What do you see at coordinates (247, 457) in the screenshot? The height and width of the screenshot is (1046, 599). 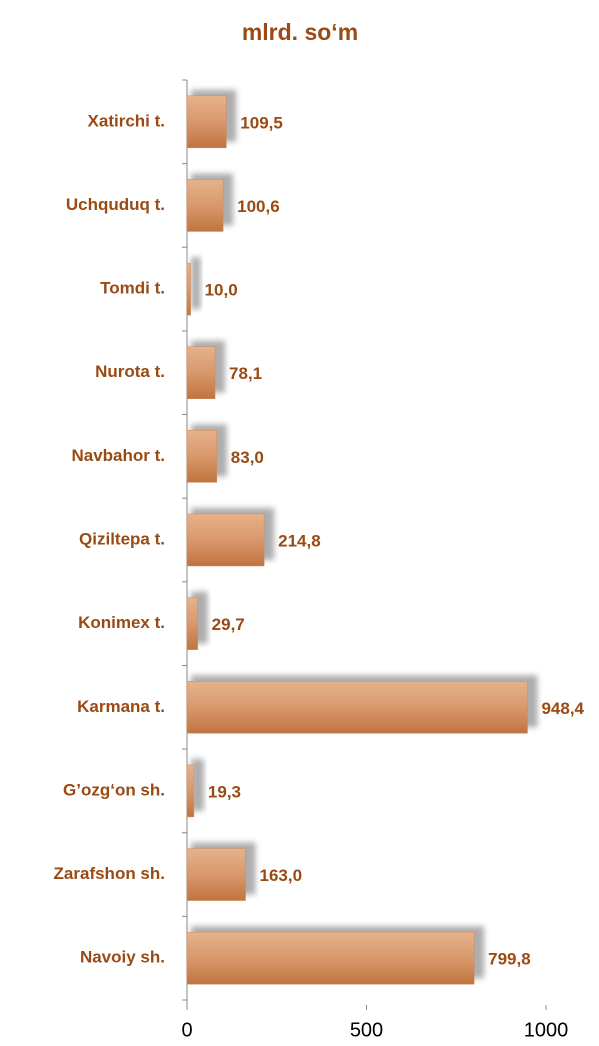 I see `value-label: 83,0` at bounding box center [247, 457].